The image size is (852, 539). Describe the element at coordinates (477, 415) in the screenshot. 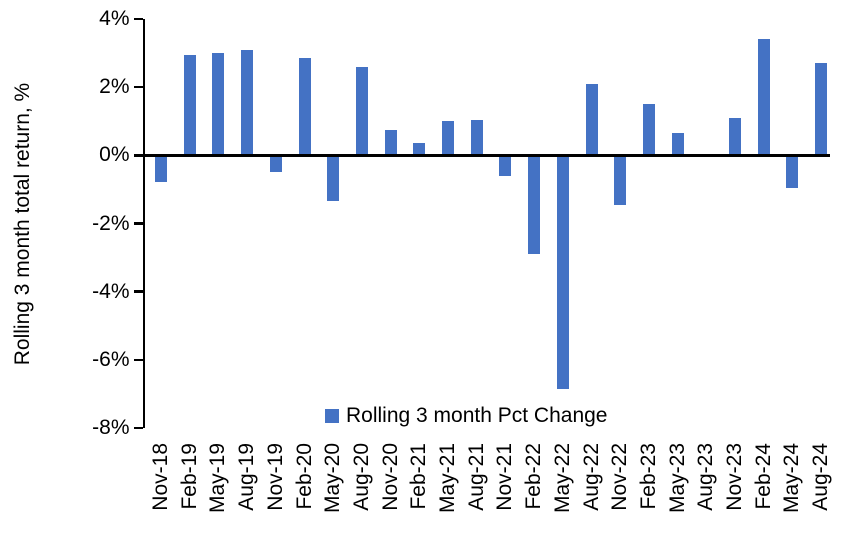

I see `legend-label: Rolling 3 month Pct Change` at that location.